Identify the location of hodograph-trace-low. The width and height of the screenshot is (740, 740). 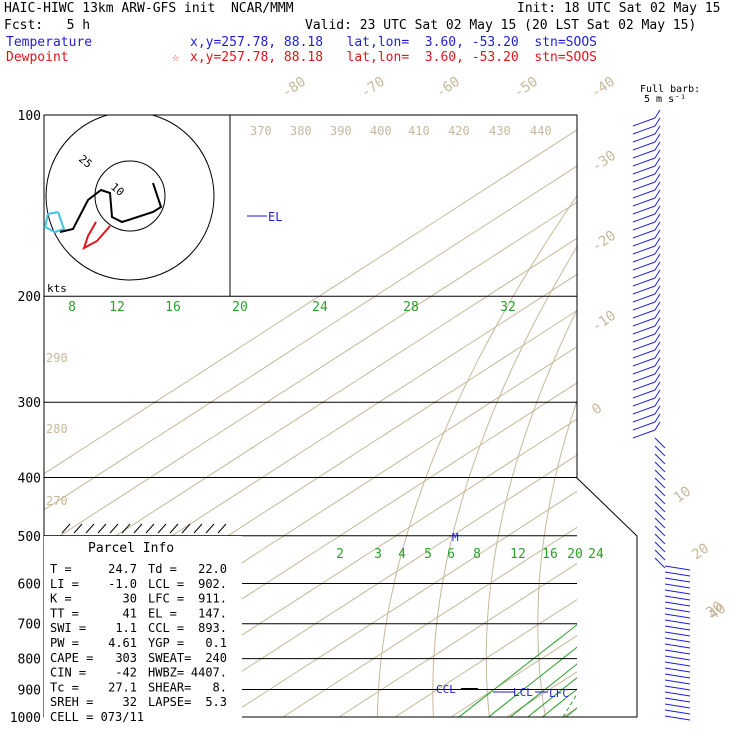
(96, 236).